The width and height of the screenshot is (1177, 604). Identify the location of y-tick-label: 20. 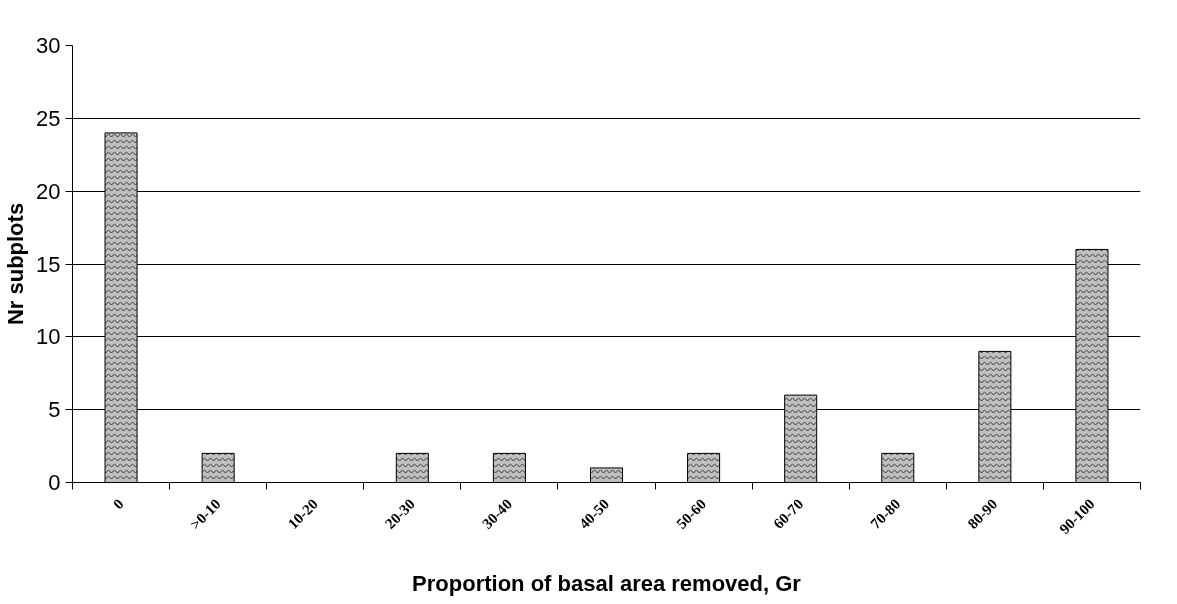
(48, 191).